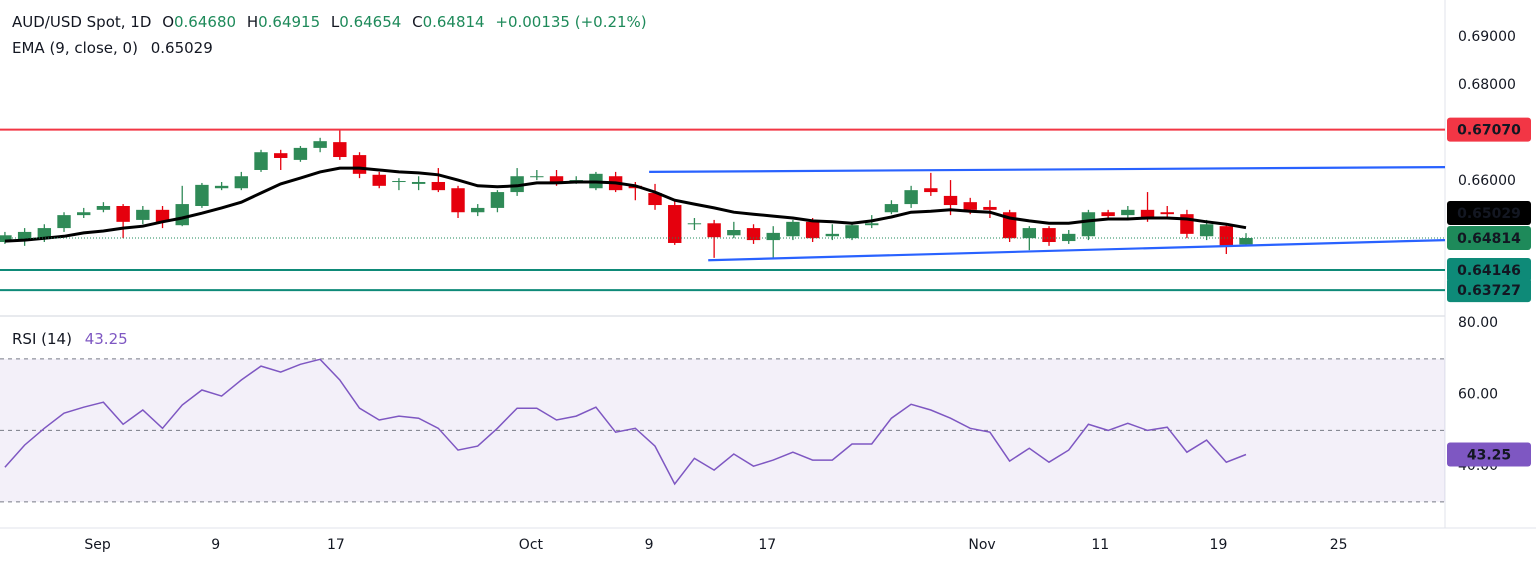  I want to click on level-tag: 0.64146, so click(1489, 271).